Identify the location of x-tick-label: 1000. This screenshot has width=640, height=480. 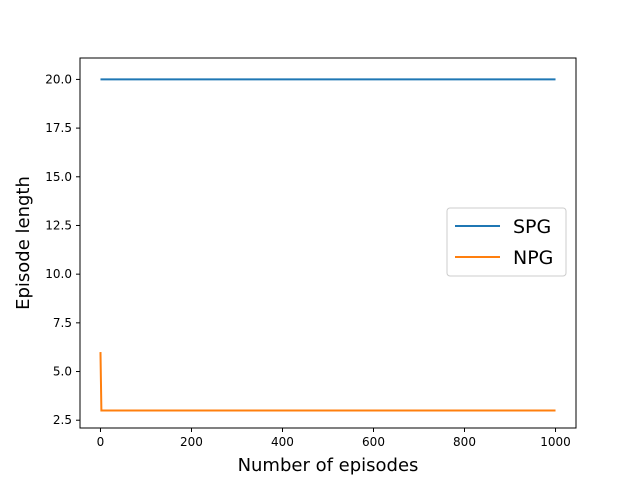
(555, 442).